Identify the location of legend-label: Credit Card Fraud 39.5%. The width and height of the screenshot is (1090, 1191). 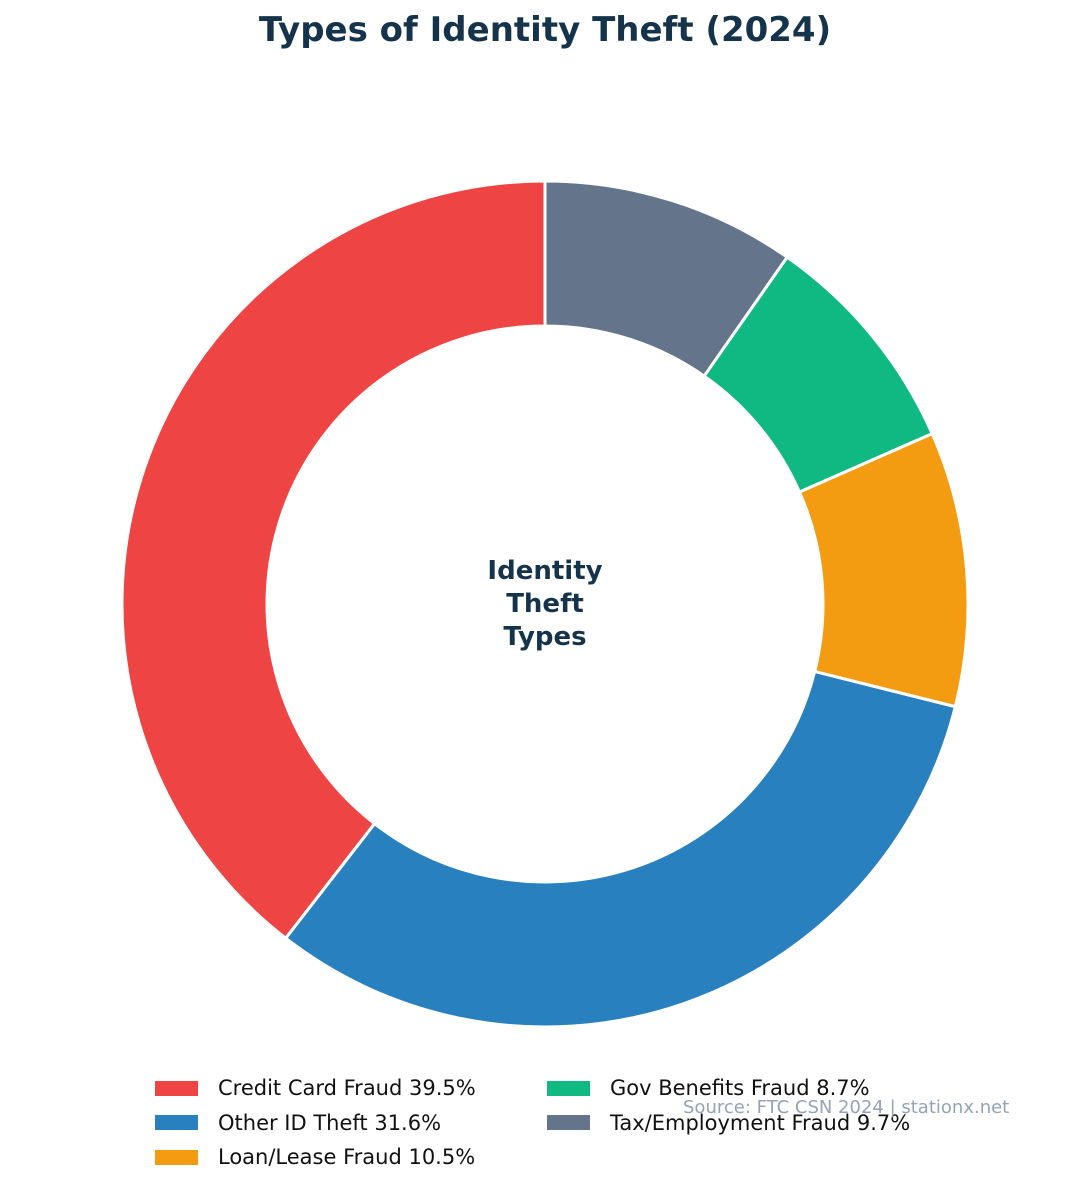
(347, 1088).